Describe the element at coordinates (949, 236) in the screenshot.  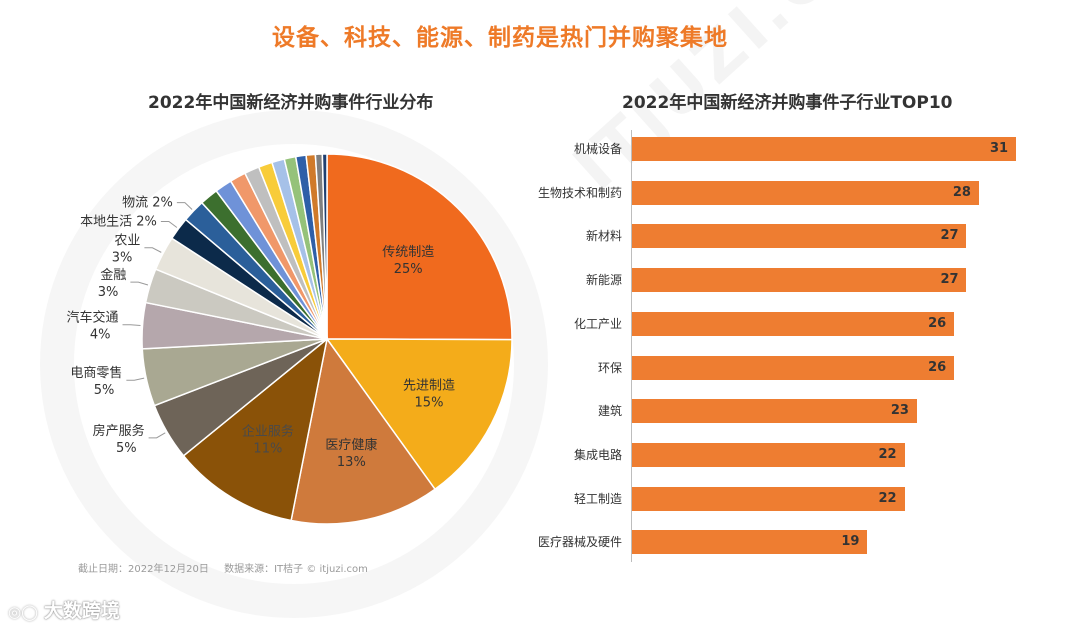
I see `bar-value-新材料: 27` at that location.